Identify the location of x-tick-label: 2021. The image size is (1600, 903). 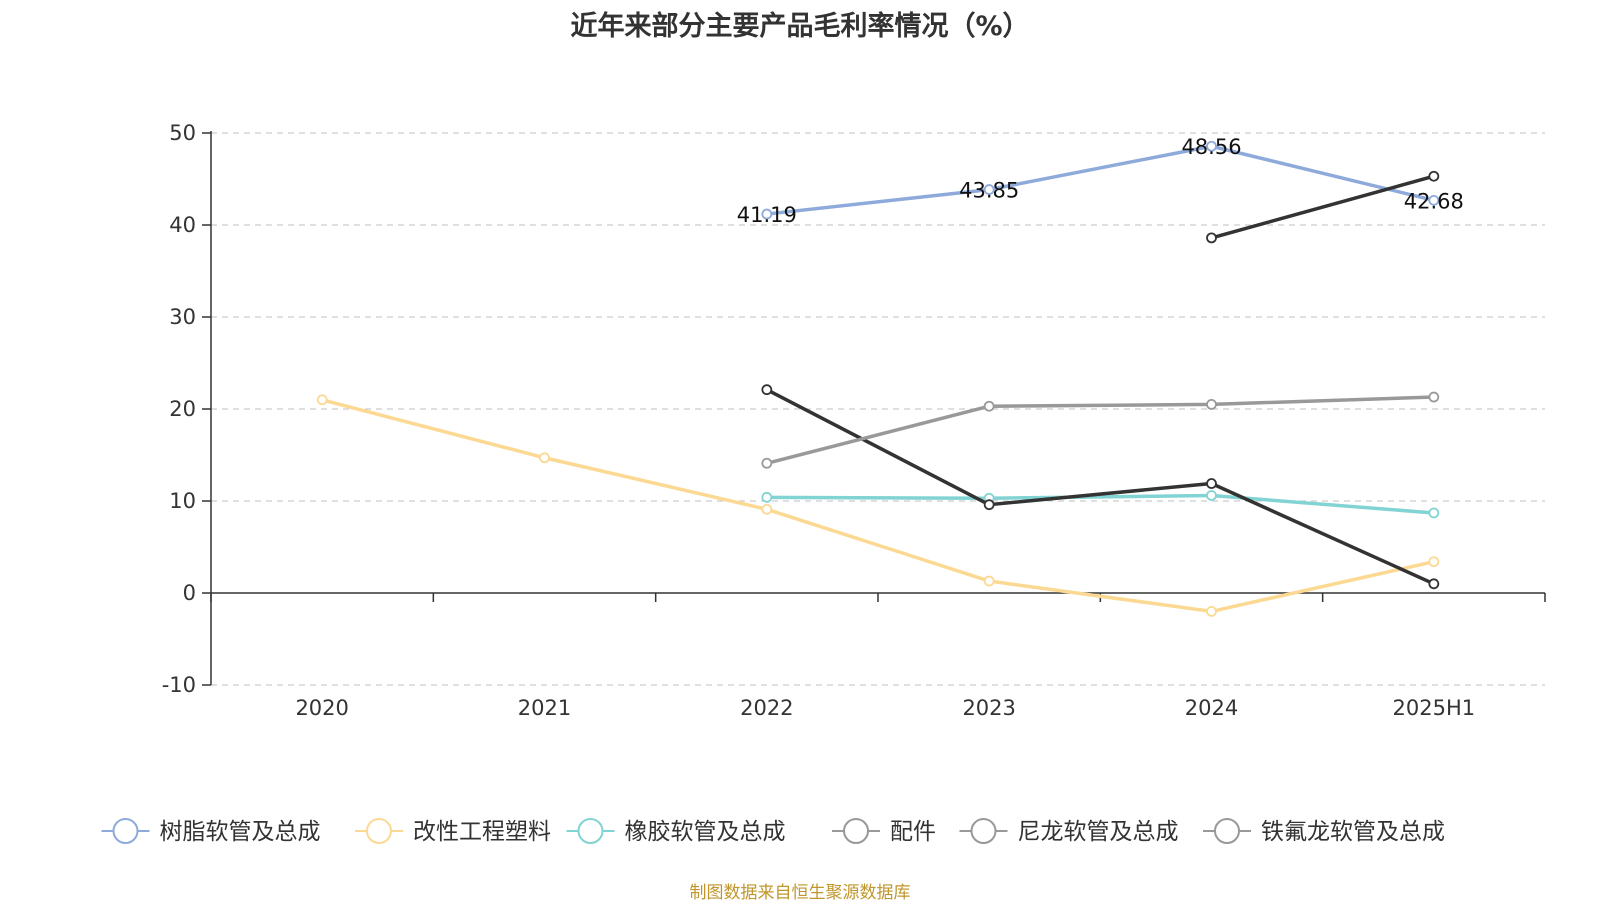
(544, 708).